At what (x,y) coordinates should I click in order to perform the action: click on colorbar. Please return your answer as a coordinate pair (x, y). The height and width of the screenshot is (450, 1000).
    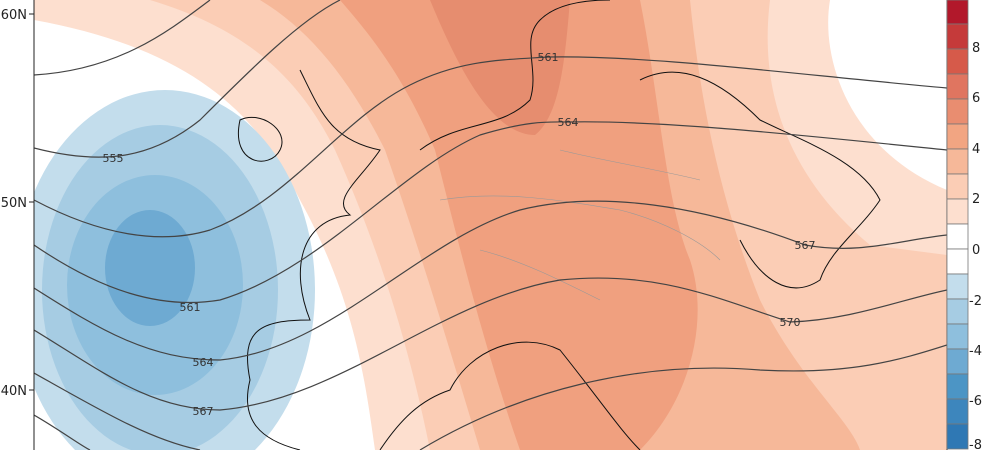
    Looking at the image, I should click on (957, 225).